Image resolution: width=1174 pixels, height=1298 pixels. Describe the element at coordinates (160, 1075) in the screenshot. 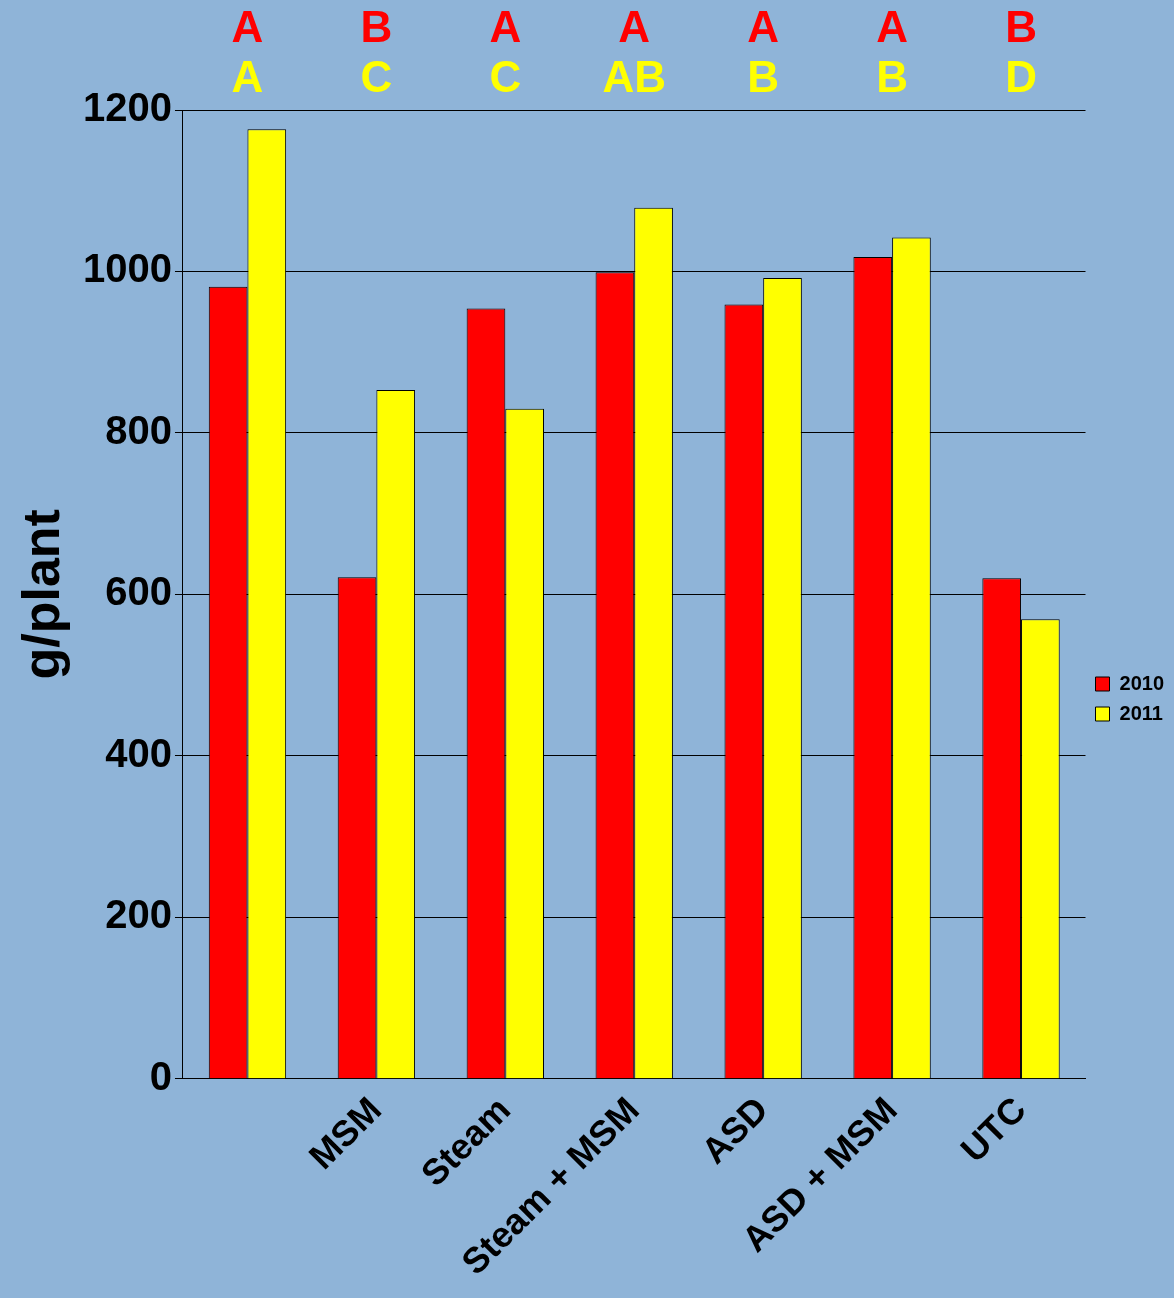

I see `y-tick-label: 0` at that location.